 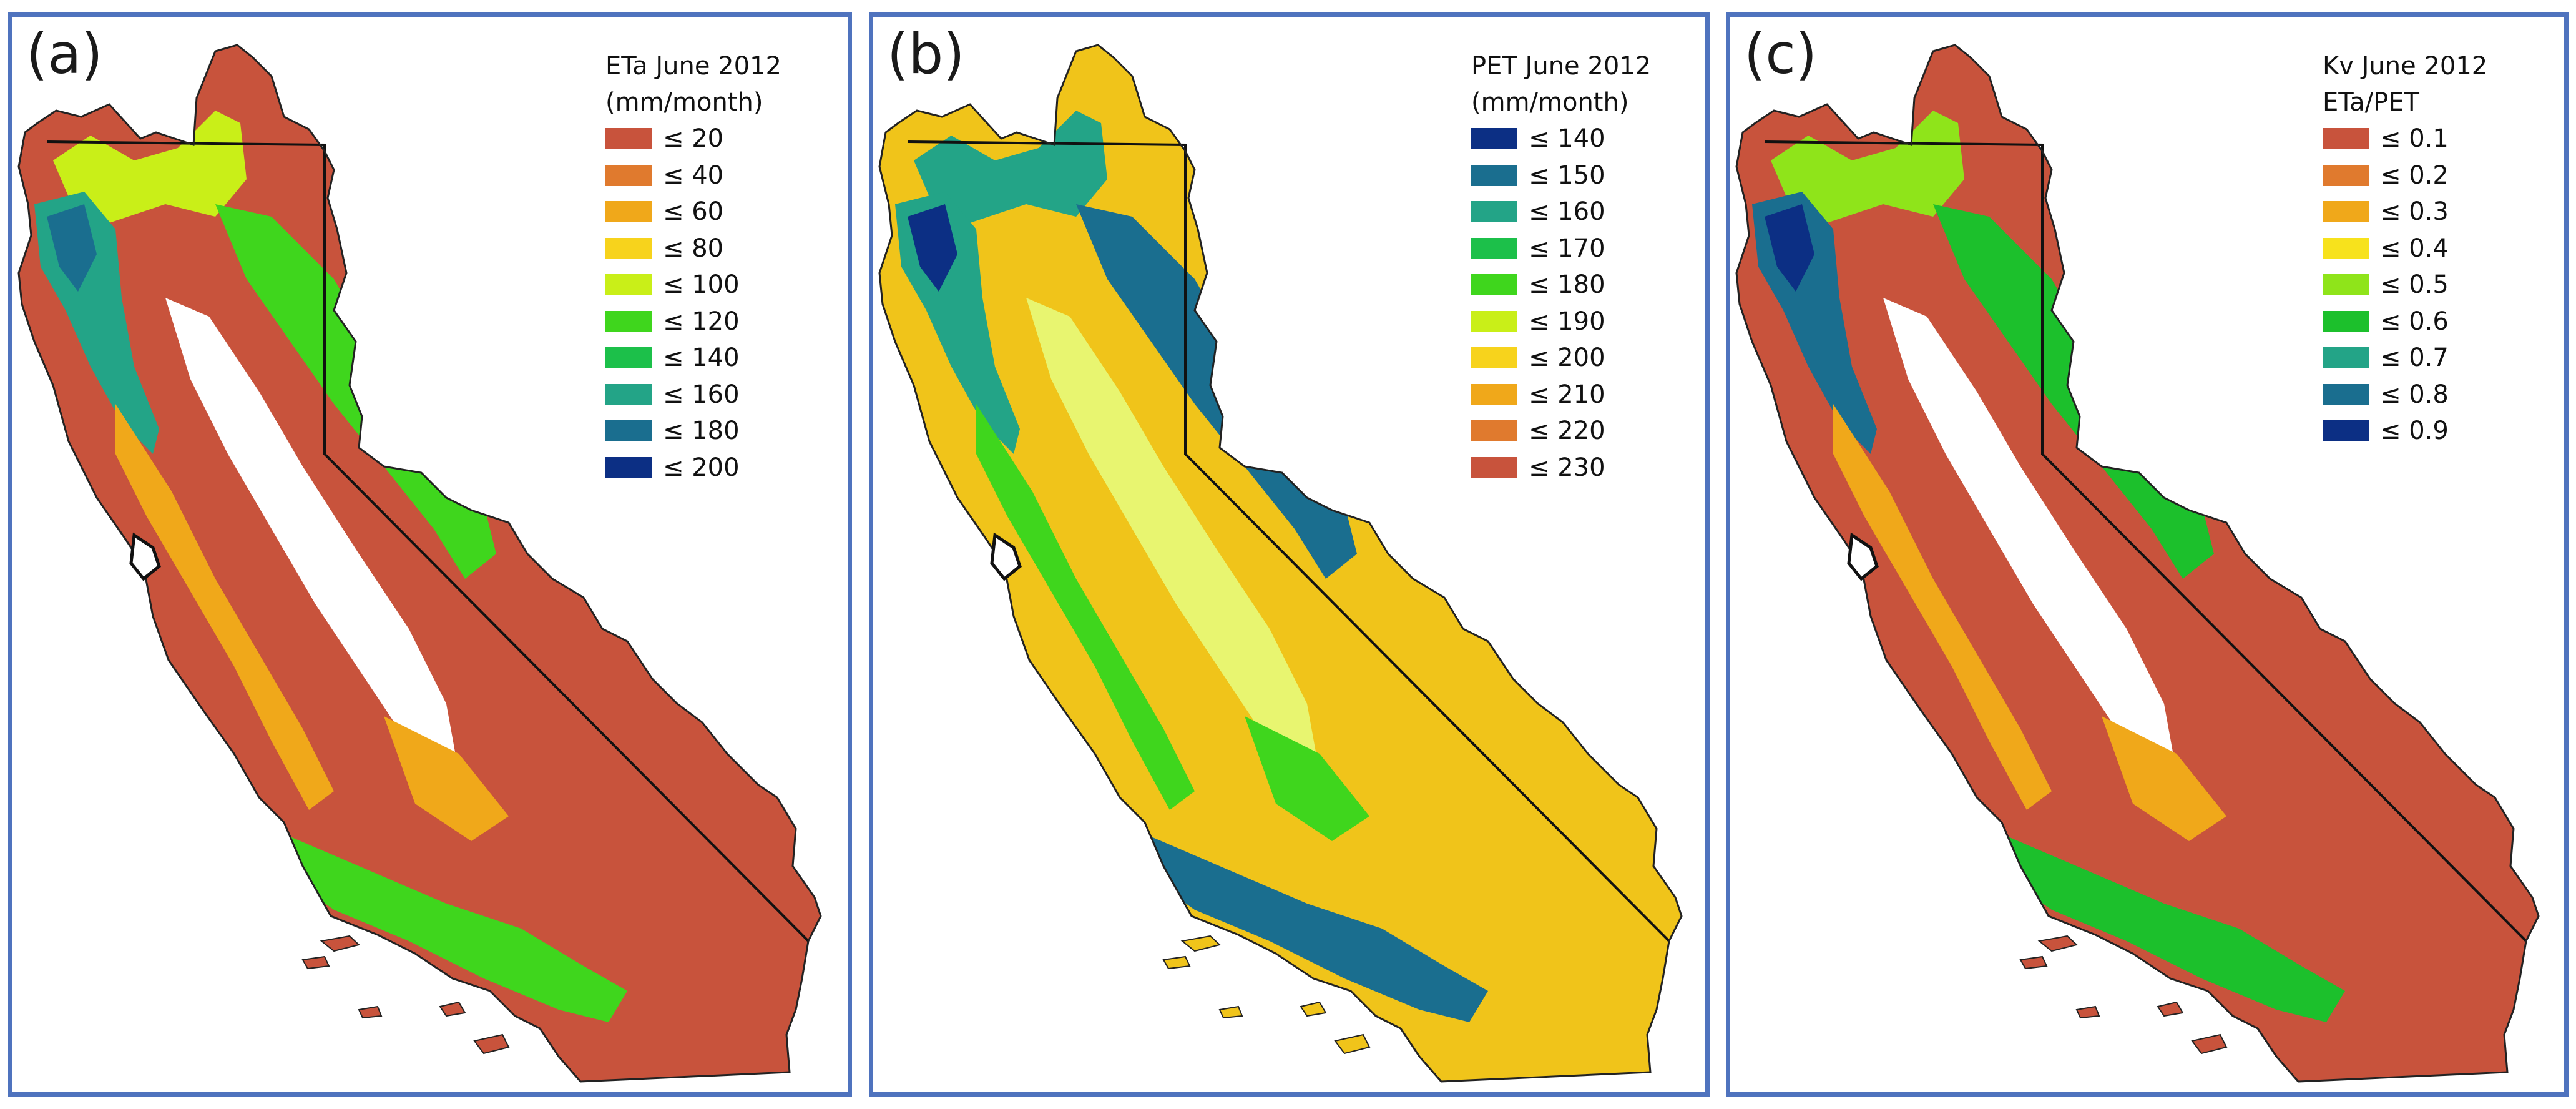 I want to click on legend-label: ≤ 0.1, so click(x=2414, y=139).